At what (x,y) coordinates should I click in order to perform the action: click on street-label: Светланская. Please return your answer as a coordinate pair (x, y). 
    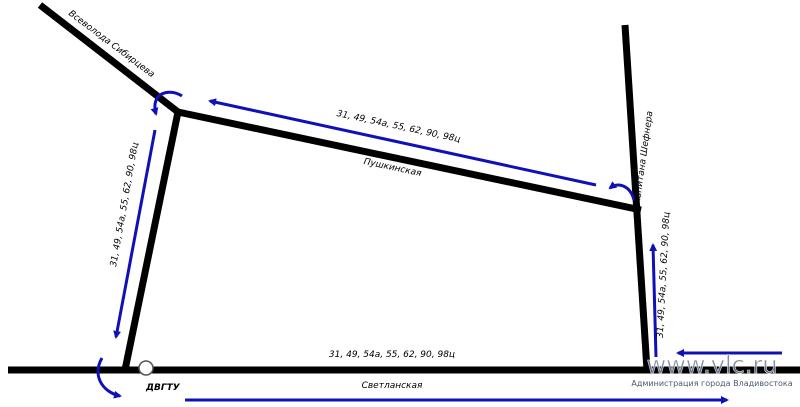
    Looking at the image, I should click on (392, 386).